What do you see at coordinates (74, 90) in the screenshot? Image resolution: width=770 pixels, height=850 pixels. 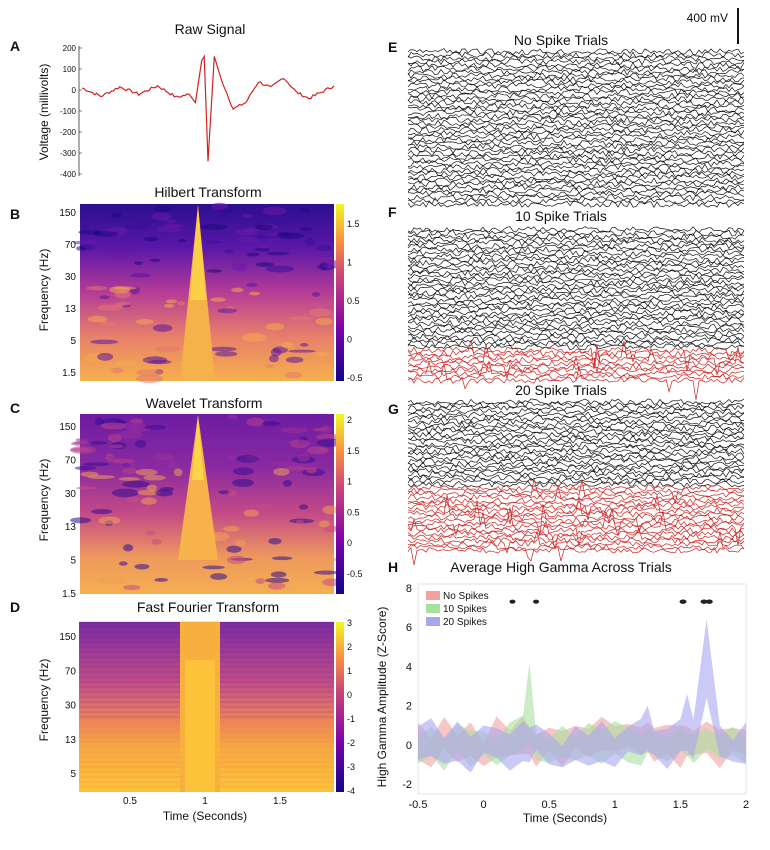 I see `y-tick-label: 0` at bounding box center [74, 90].